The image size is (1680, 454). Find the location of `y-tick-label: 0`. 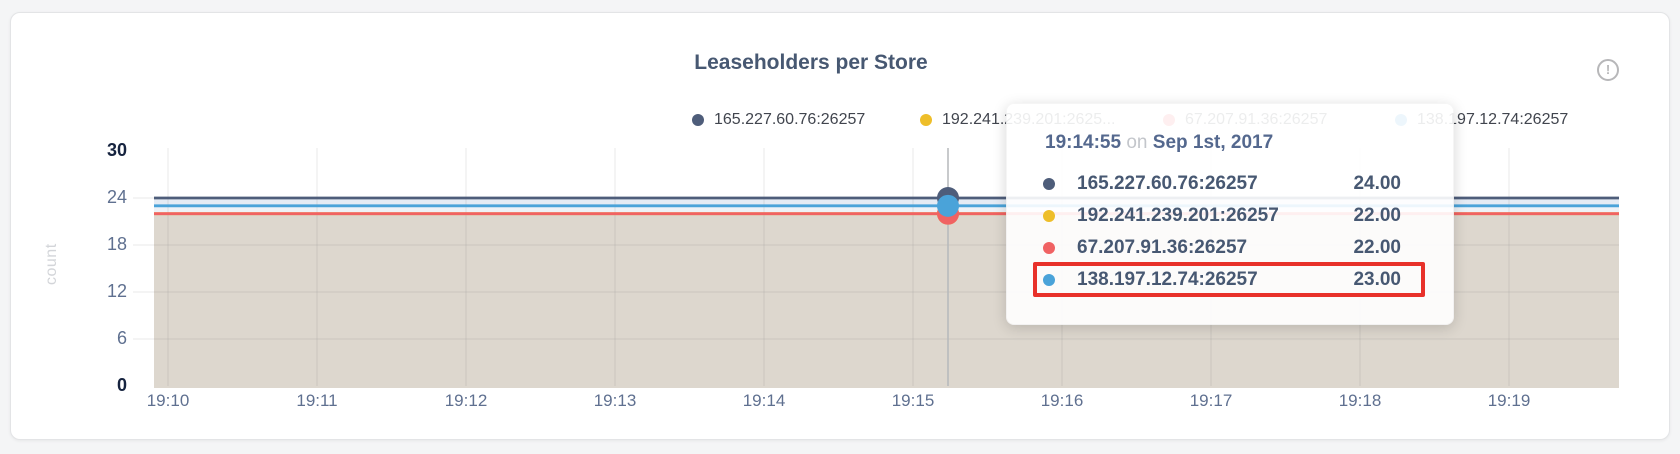

y-tick-label: 0 is located at coordinates (121, 385).